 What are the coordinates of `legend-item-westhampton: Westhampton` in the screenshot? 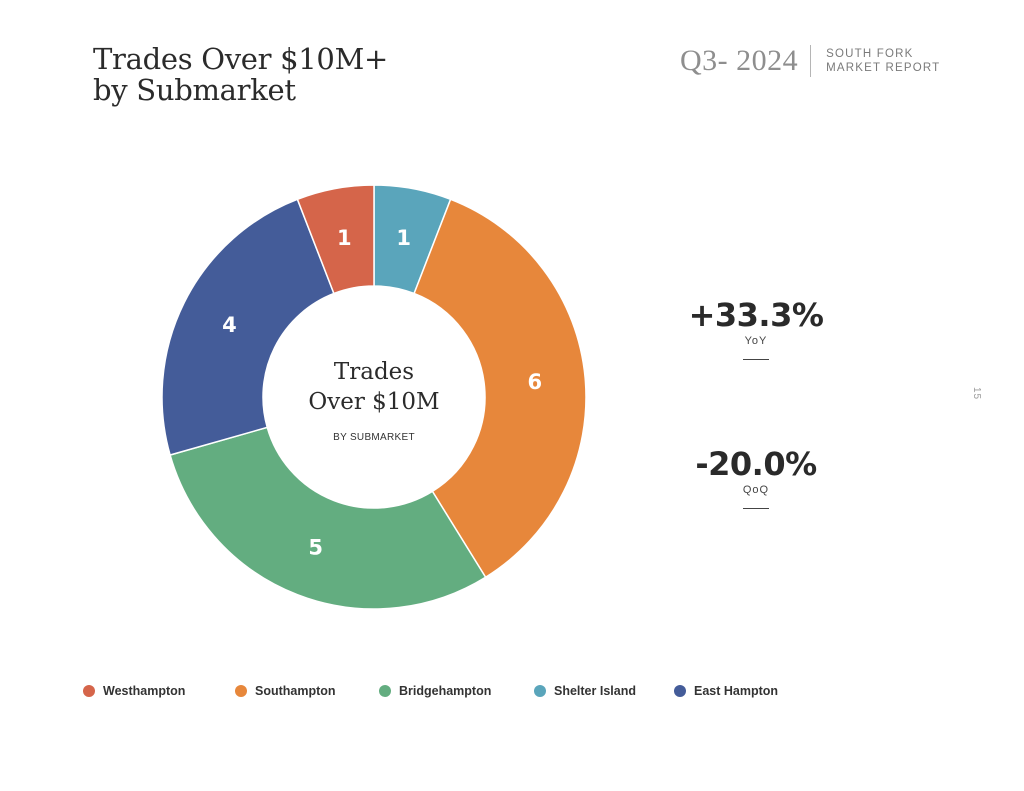 It's located at (134, 691).